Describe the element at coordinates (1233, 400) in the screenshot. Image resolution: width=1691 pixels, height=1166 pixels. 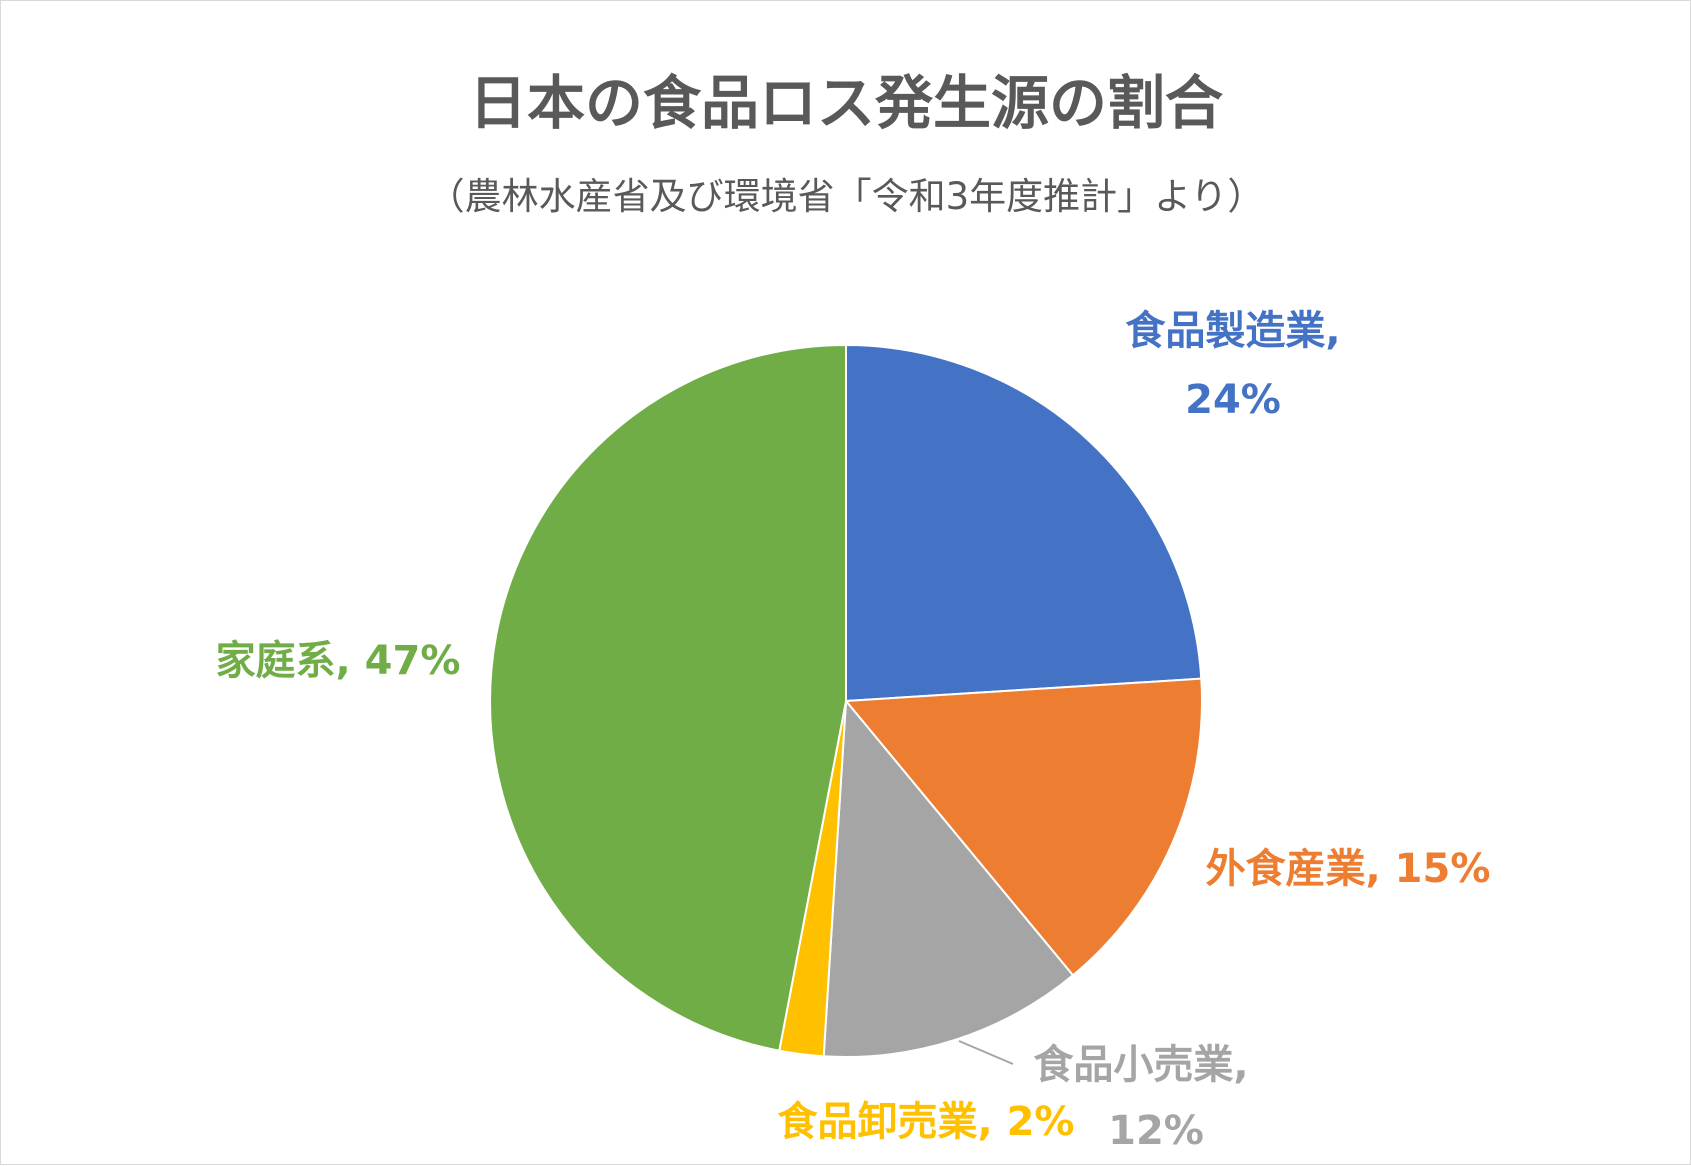
I see `data-label-manufacturing-value: 24%` at that location.